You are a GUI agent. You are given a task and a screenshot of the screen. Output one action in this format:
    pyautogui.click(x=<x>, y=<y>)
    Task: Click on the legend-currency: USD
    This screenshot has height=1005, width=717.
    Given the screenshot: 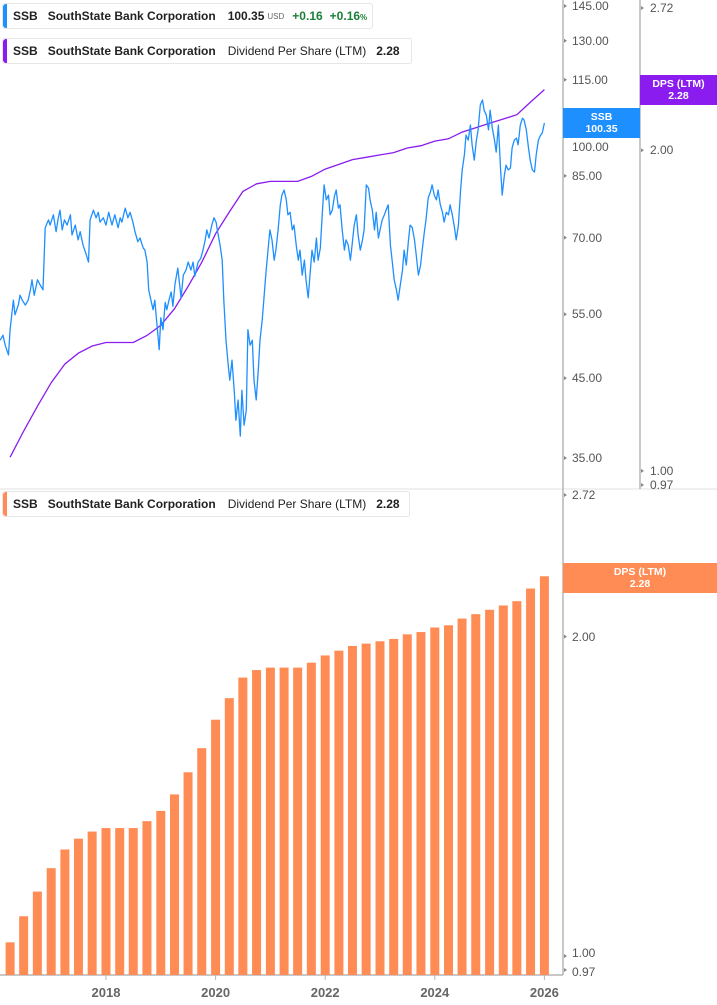 What is the action you would take?
    pyautogui.click(x=276, y=16)
    